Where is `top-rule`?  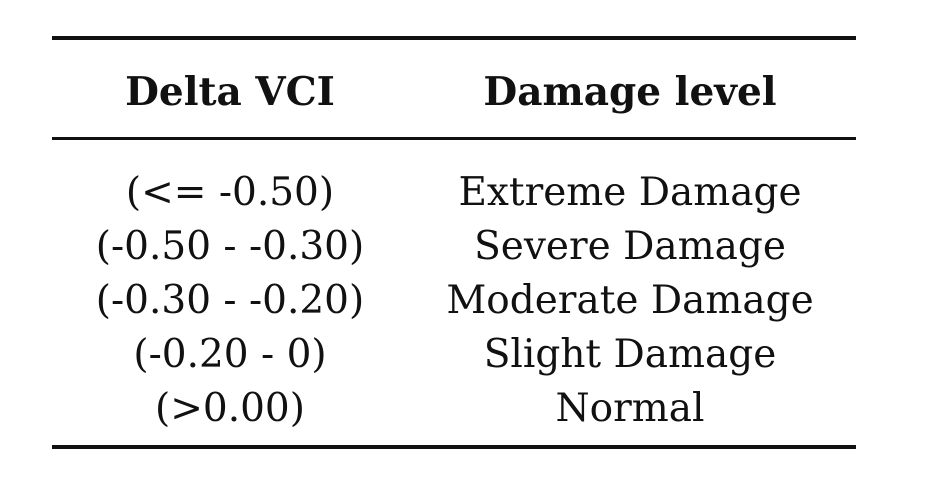
top-rule is located at coordinates (454, 38).